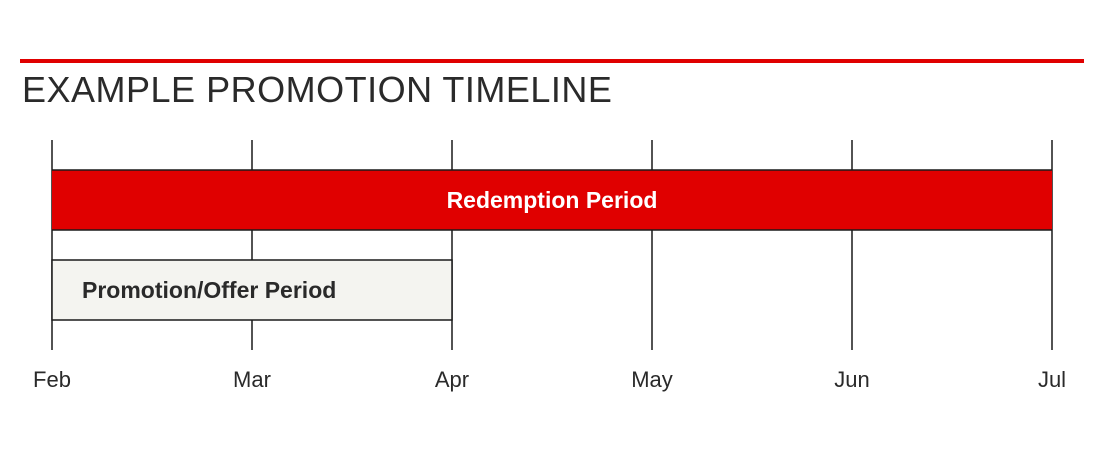 The height and width of the screenshot is (472, 1114). What do you see at coordinates (452, 379) in the screenshot?
I see `month-label-apr: Apr` at bounding box center [452, 379].